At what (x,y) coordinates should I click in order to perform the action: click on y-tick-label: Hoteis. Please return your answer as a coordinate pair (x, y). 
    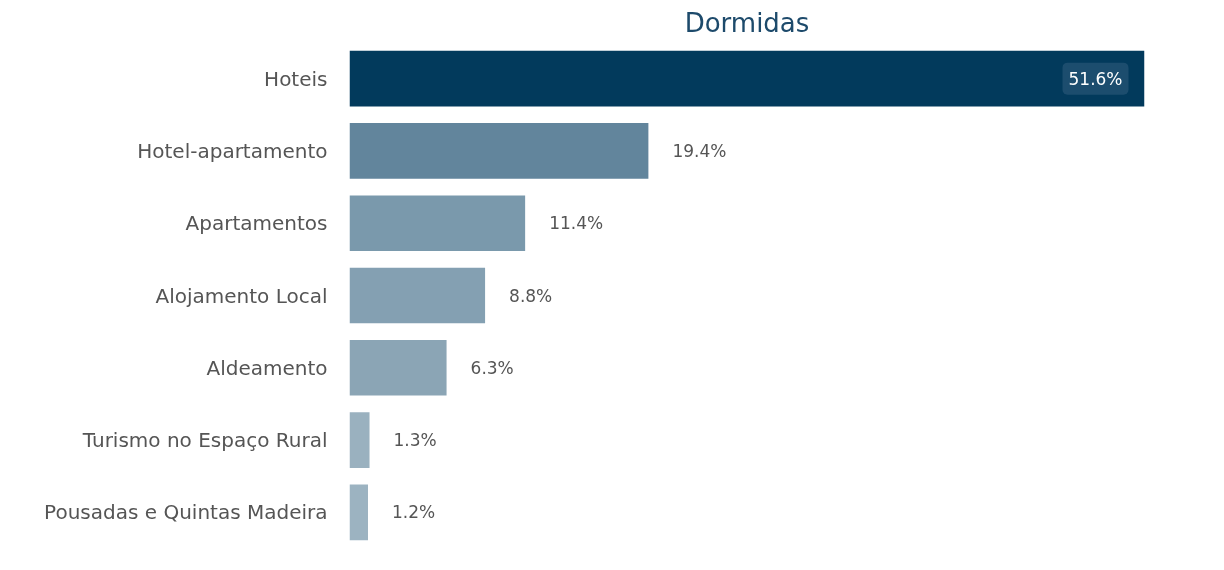
    Looking at the image, I should click on (296, 78).